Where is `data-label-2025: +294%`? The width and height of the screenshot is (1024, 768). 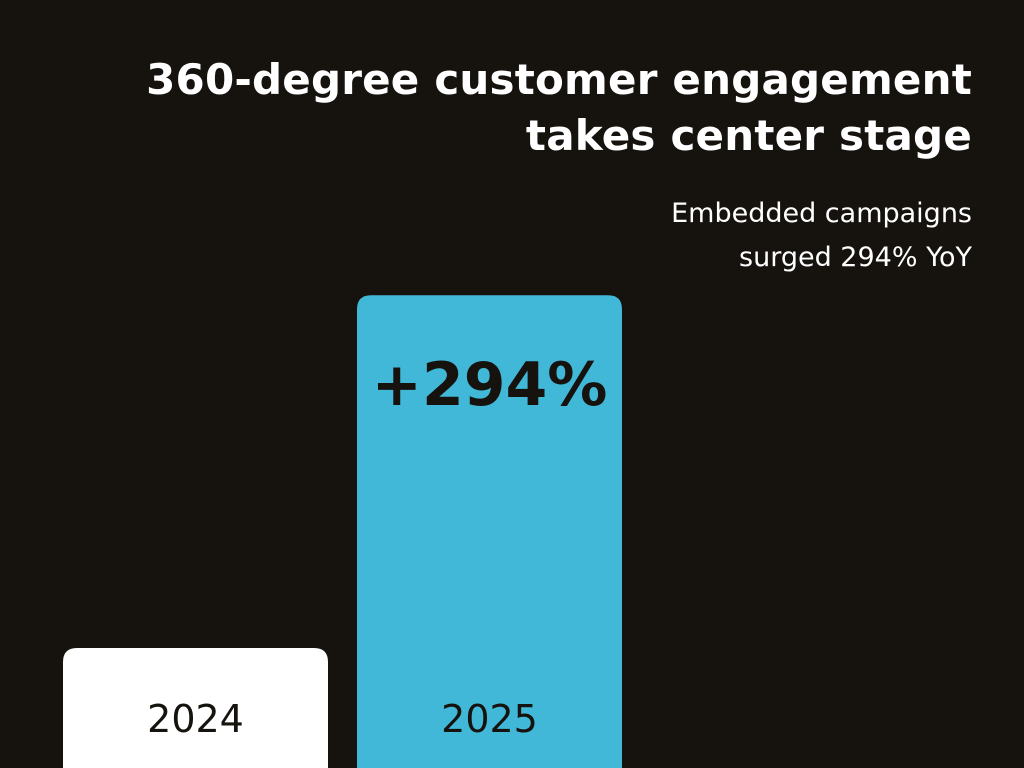
data-label-2025: +294% is located at coordinates (490, 385).